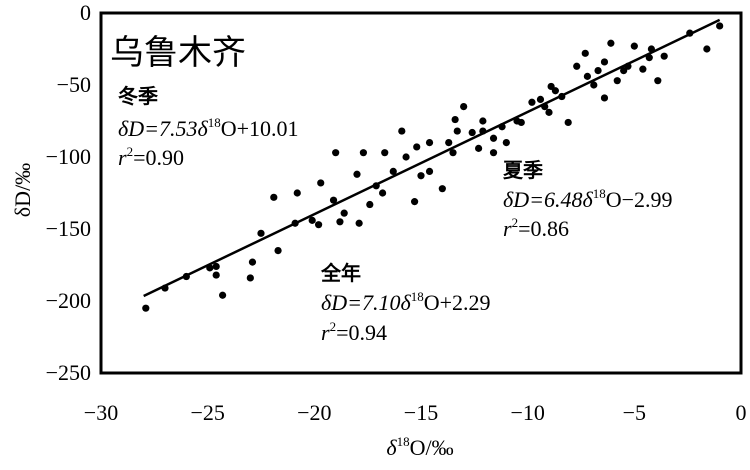 This screenshot has width=750, height=470. Describe the element at coordinates (634, 412) in the screenshot. I see `x-tick-label: −5` at that location.